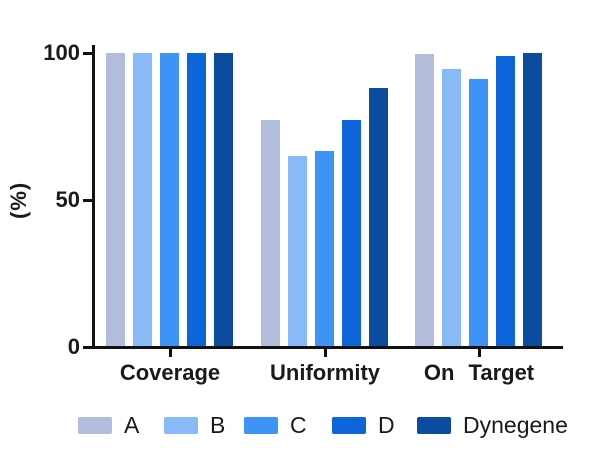 The image size is (600, 456). What do you see at coordinates (270, 233) in the screenshot?
I see `bar-a-uniformity` at bounding box center [270, 233].